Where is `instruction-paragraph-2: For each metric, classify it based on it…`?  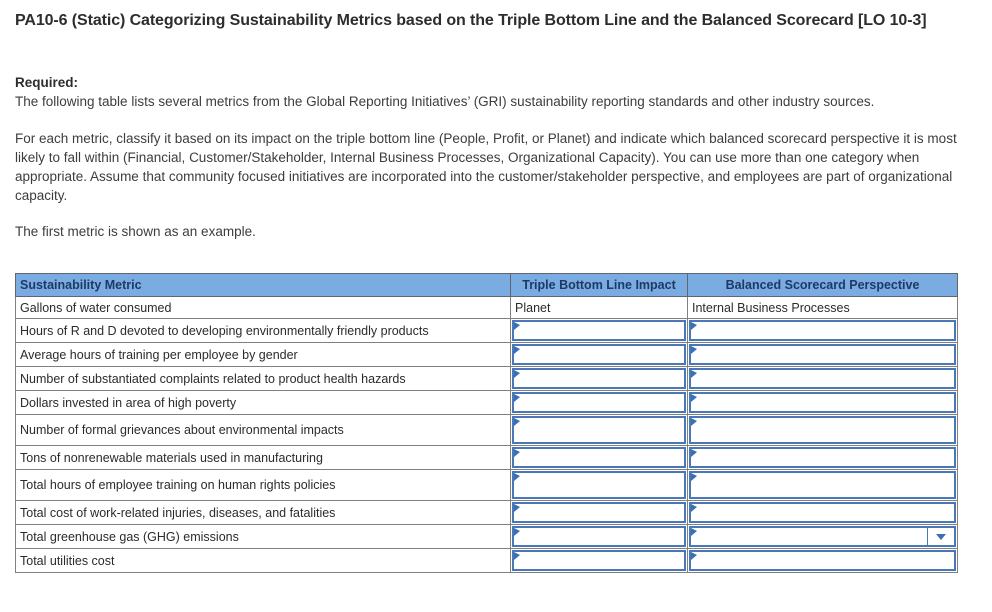
instruction-paragraph-2: For each metric, classify it based on it… is located at coordinates (486, 167).